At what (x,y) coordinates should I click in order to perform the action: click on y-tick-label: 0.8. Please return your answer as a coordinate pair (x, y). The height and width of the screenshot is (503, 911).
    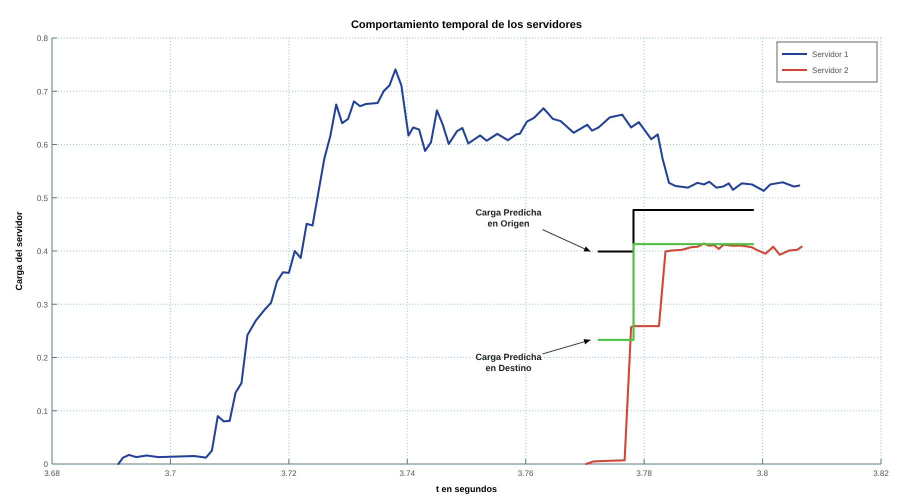
    Looking at the image, I should click on (42, 38).